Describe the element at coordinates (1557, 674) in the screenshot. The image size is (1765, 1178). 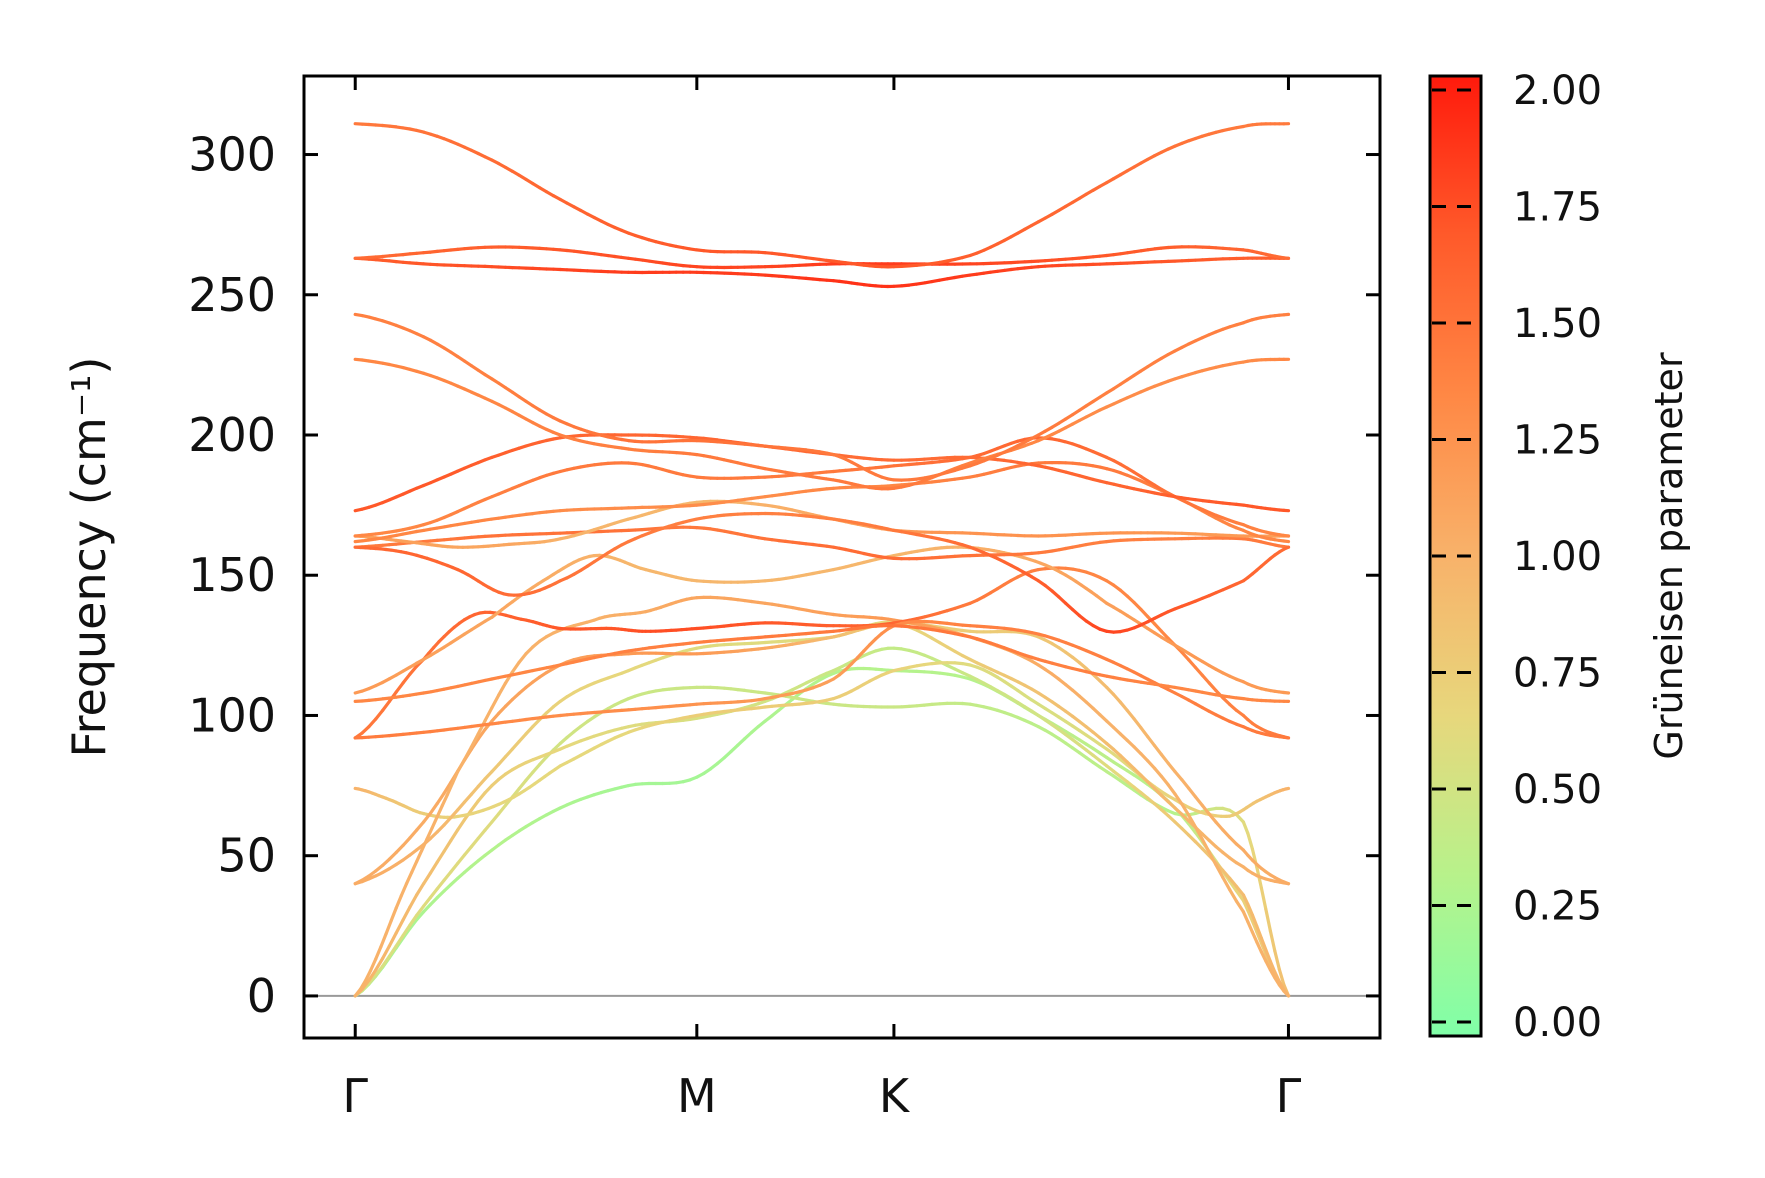
I see `colorbar-tick-label: 0.75` at that location.